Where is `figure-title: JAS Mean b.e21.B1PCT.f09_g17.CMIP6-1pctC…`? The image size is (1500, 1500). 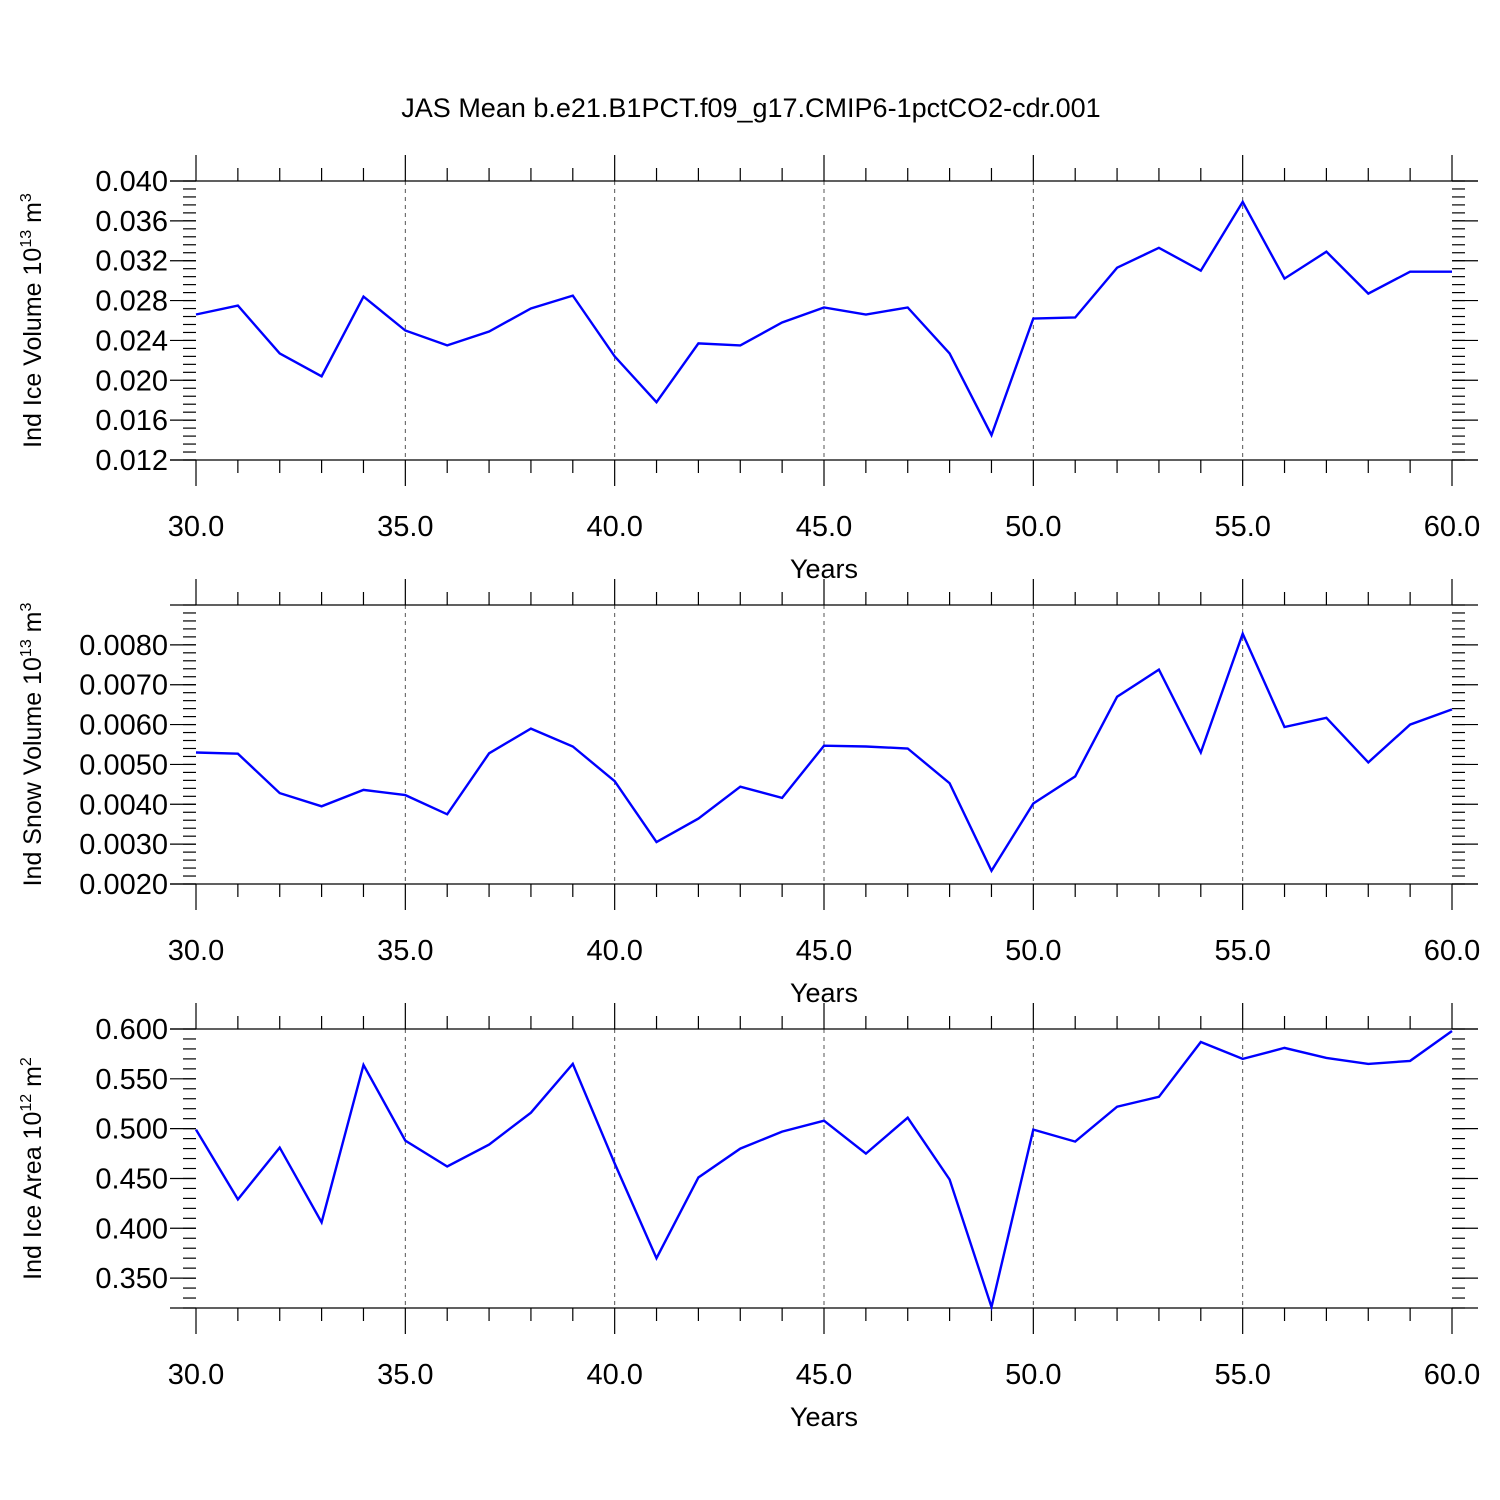
figure-title: JAS Mean b.e21.B1PCT.f09_g17.CMIP6-1pctC… is located at coordinates (750, 108).